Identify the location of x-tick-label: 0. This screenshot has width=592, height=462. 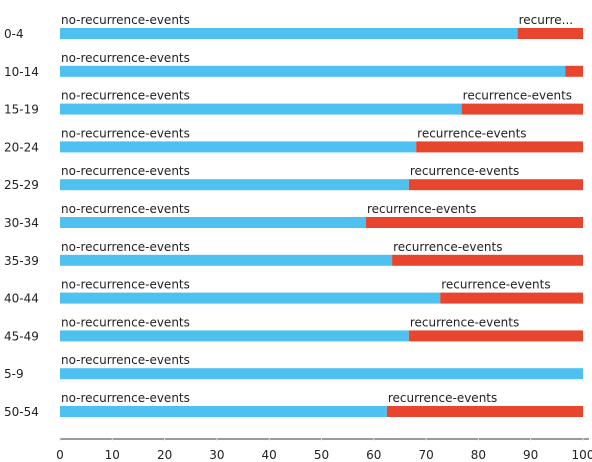
(60, 455).